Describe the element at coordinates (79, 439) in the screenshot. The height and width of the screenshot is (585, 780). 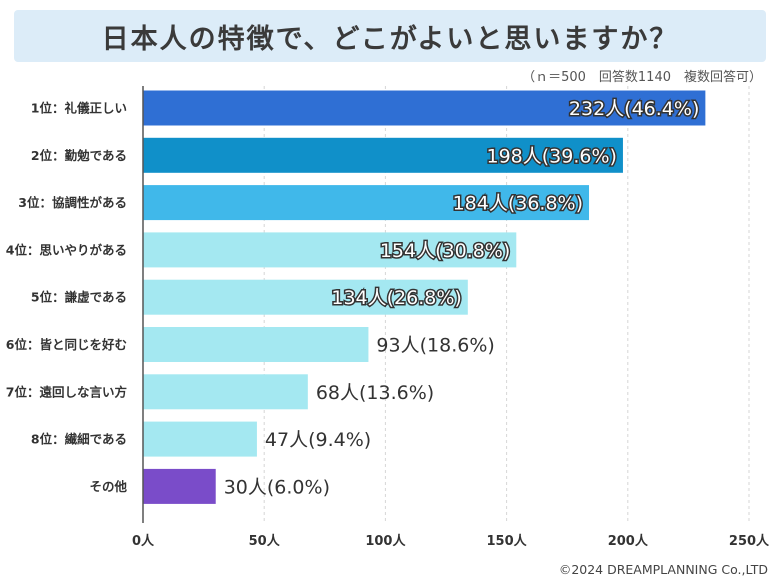
I see `category-label: 8位：繊細である` at that location.